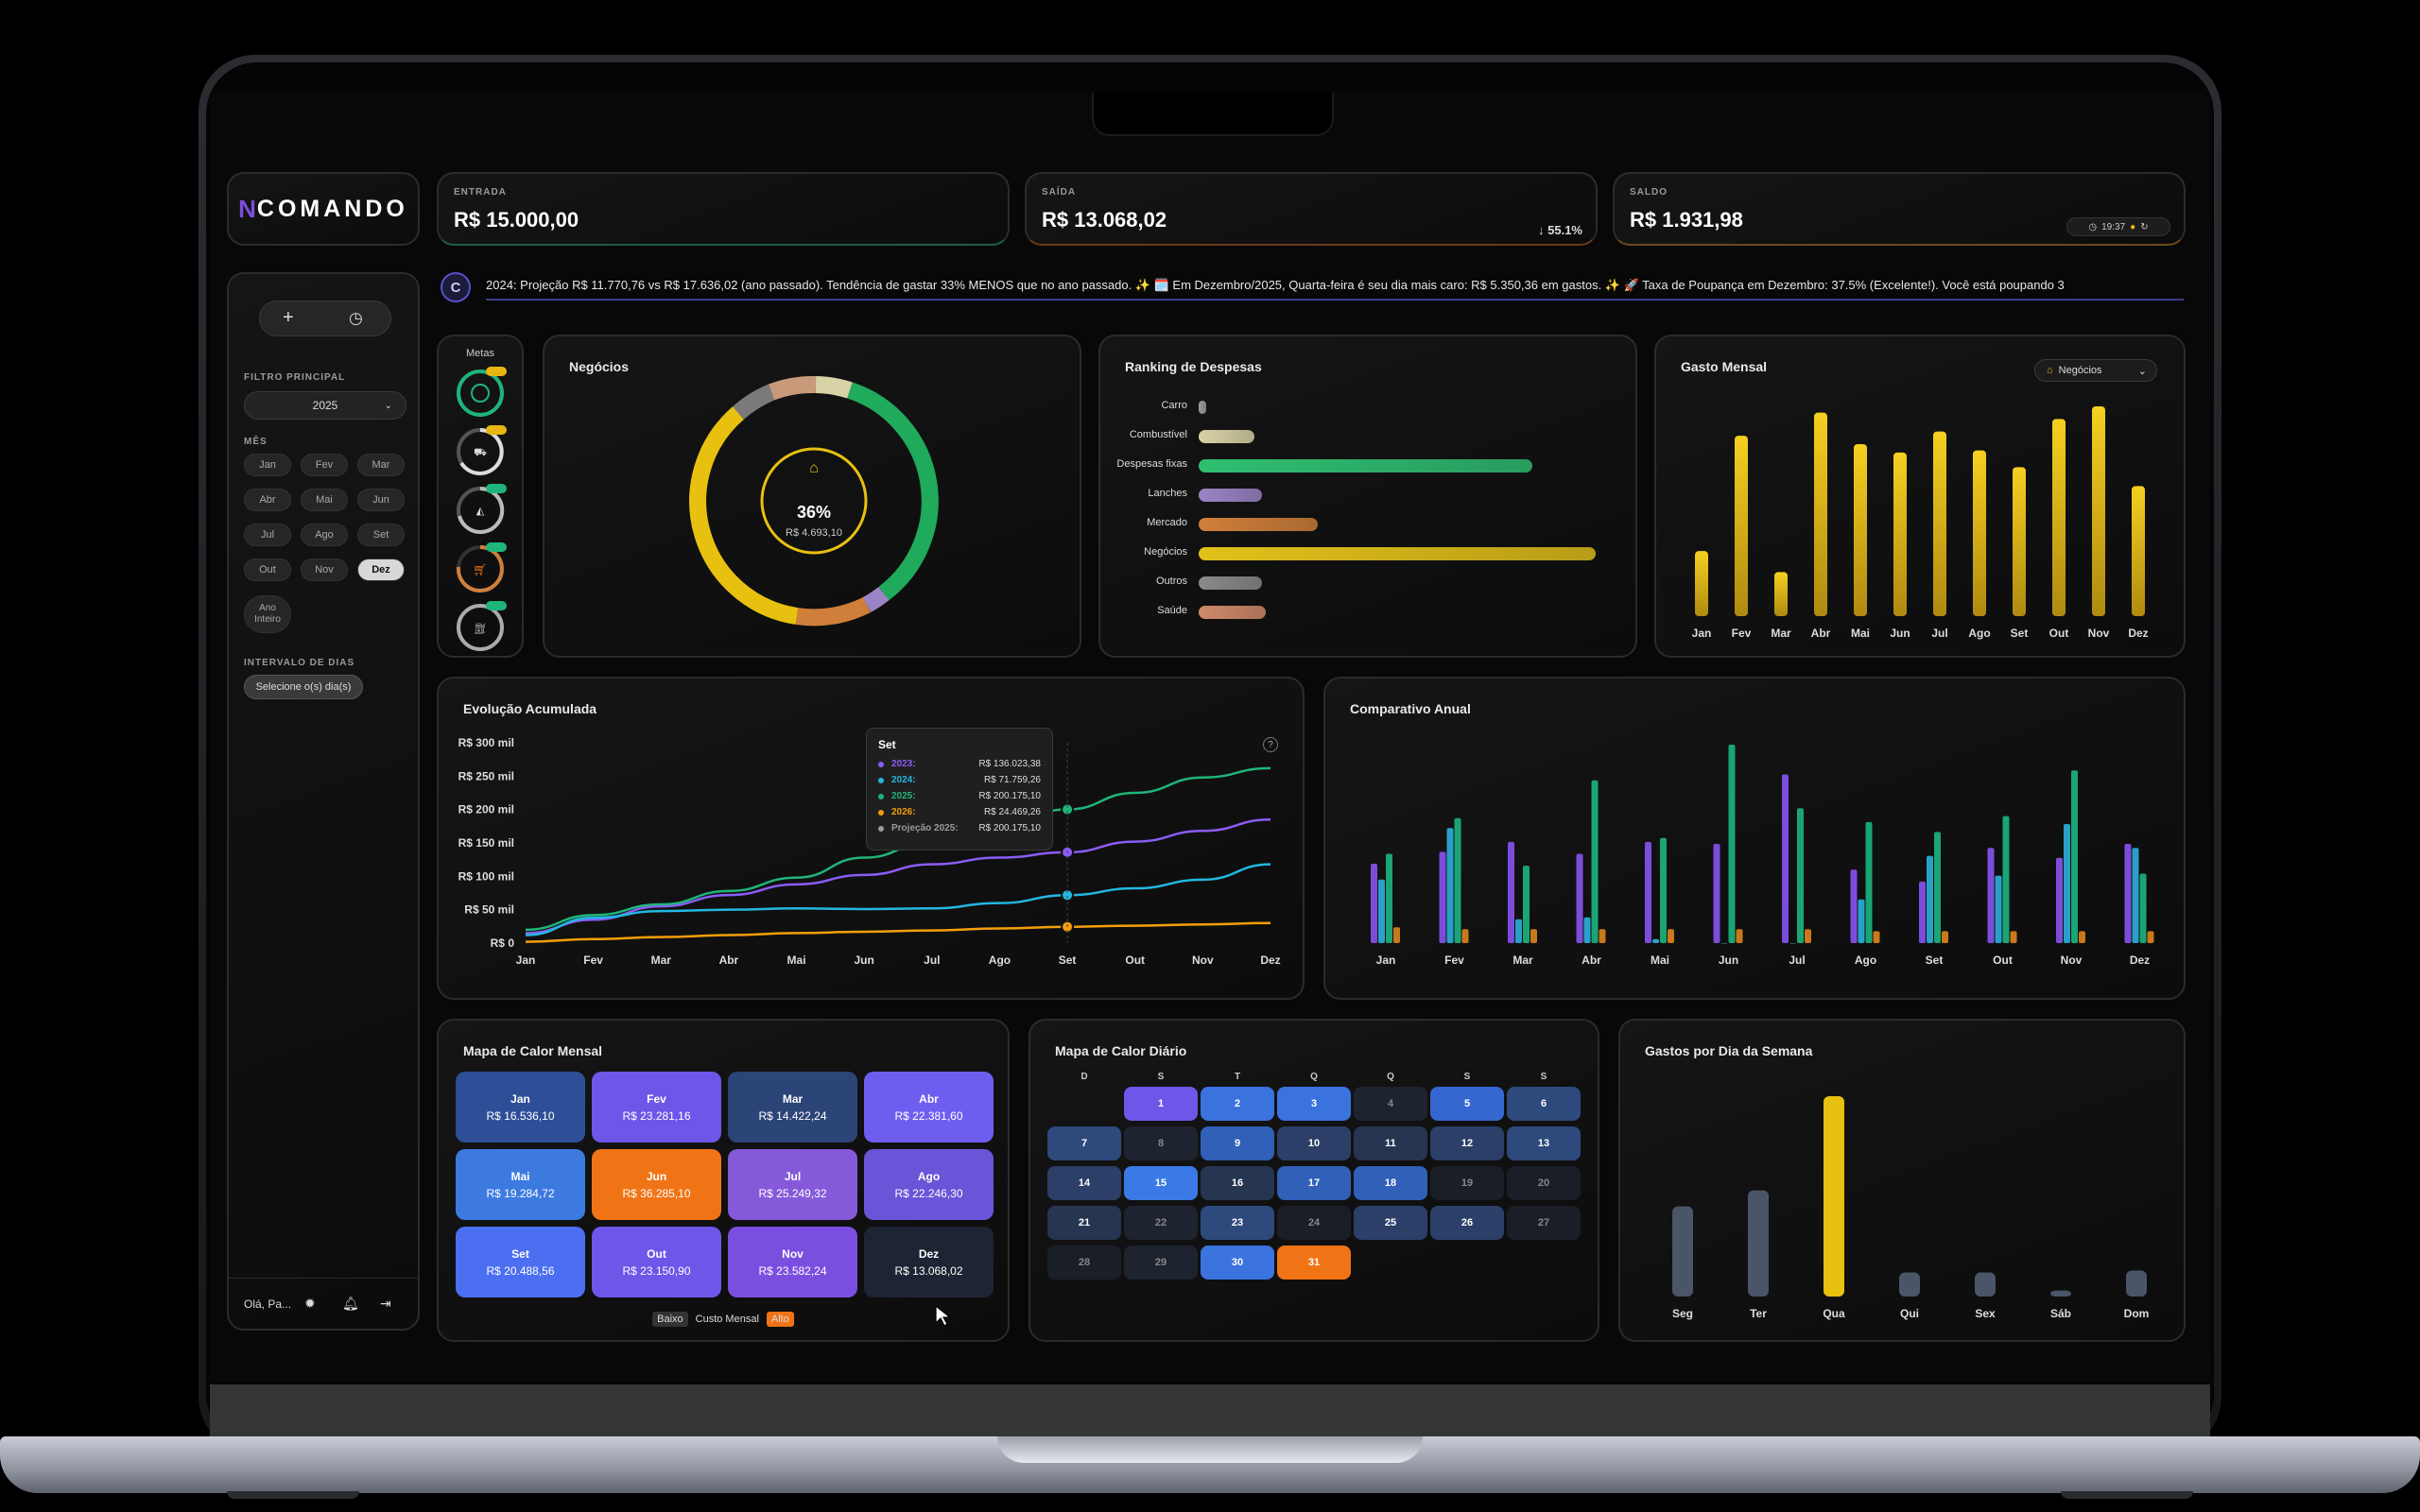 Image resolution: width=2420 pixels, height=1512 pixels. Describe the element at coordinates (267, 535) in the screenshot. I see `month-pill-jul: Jul` at that location.